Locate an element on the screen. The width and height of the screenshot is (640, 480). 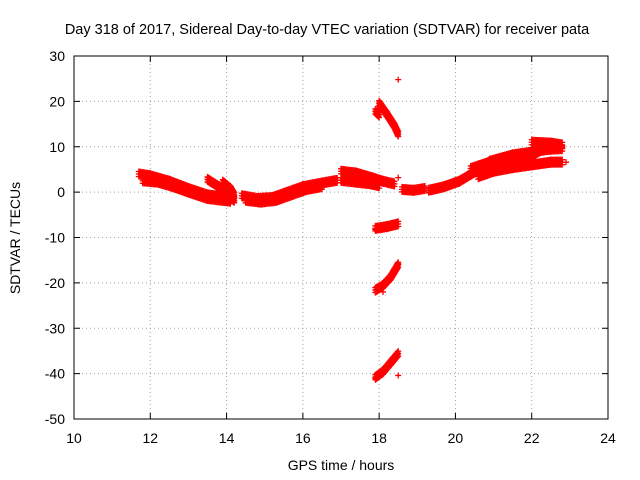
y-tick-label: -30 is located at coordinates (55, 328).